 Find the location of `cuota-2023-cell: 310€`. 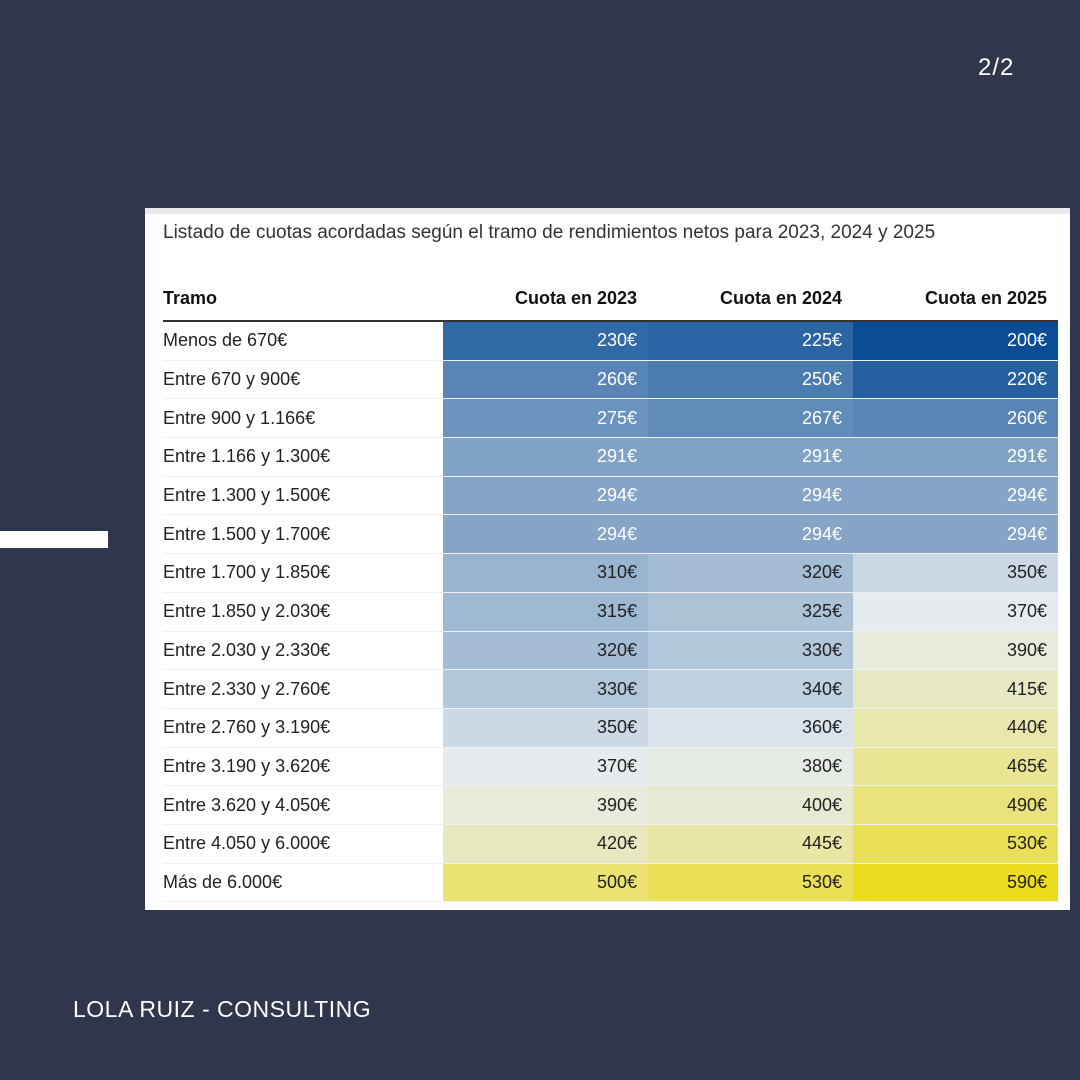

cuota-2023-cell: 310€ is located at coordinates (545, 573).